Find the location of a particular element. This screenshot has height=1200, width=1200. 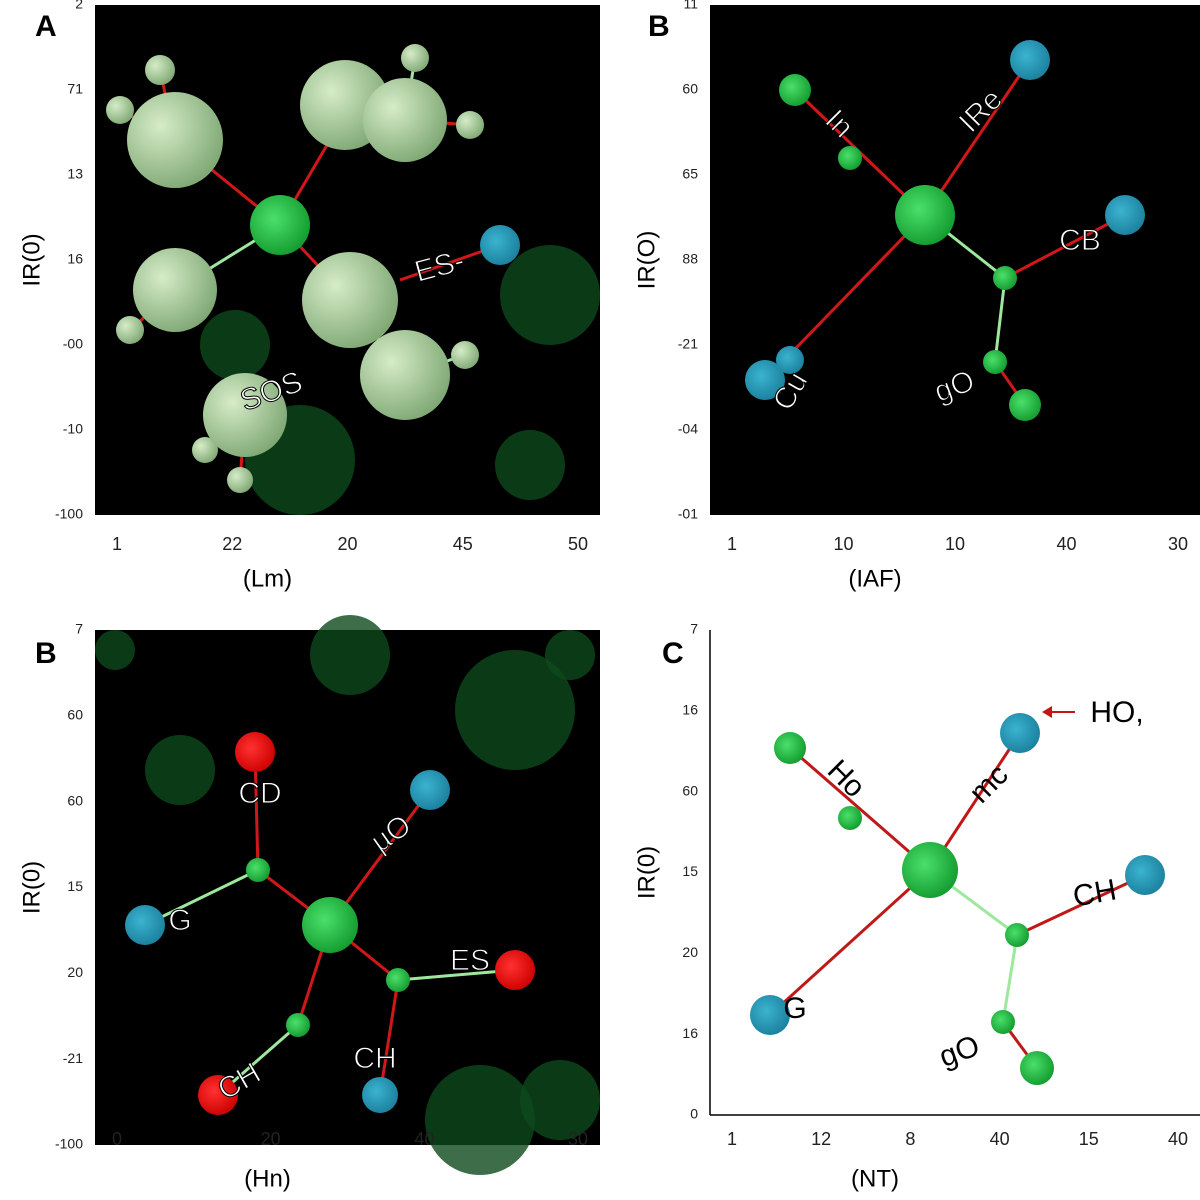

atom-label: mc is located at coordinates (989, 784).